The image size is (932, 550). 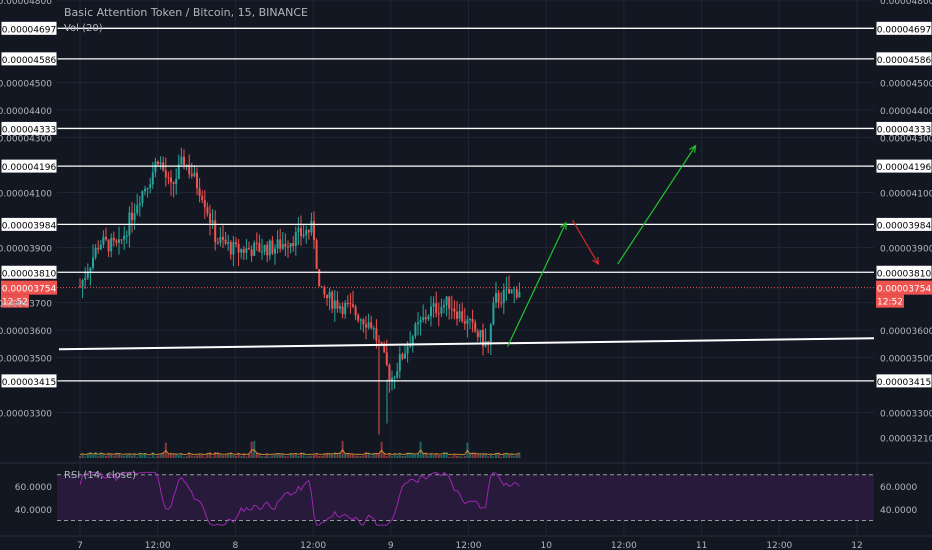 What do you see at coordinates (465, 497) in the screenshot?
I see `rsi-band` at bounding box center [465, 497].